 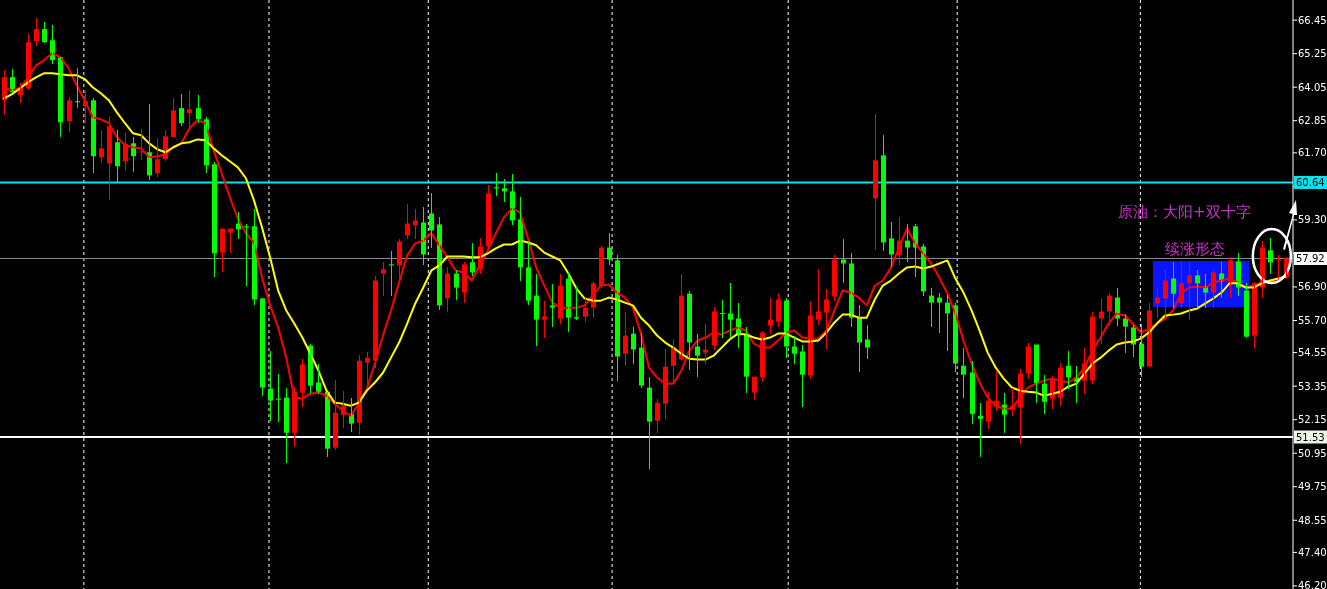 I want to click on y-tick-label: 49.75, so click(x=1312, y=487).